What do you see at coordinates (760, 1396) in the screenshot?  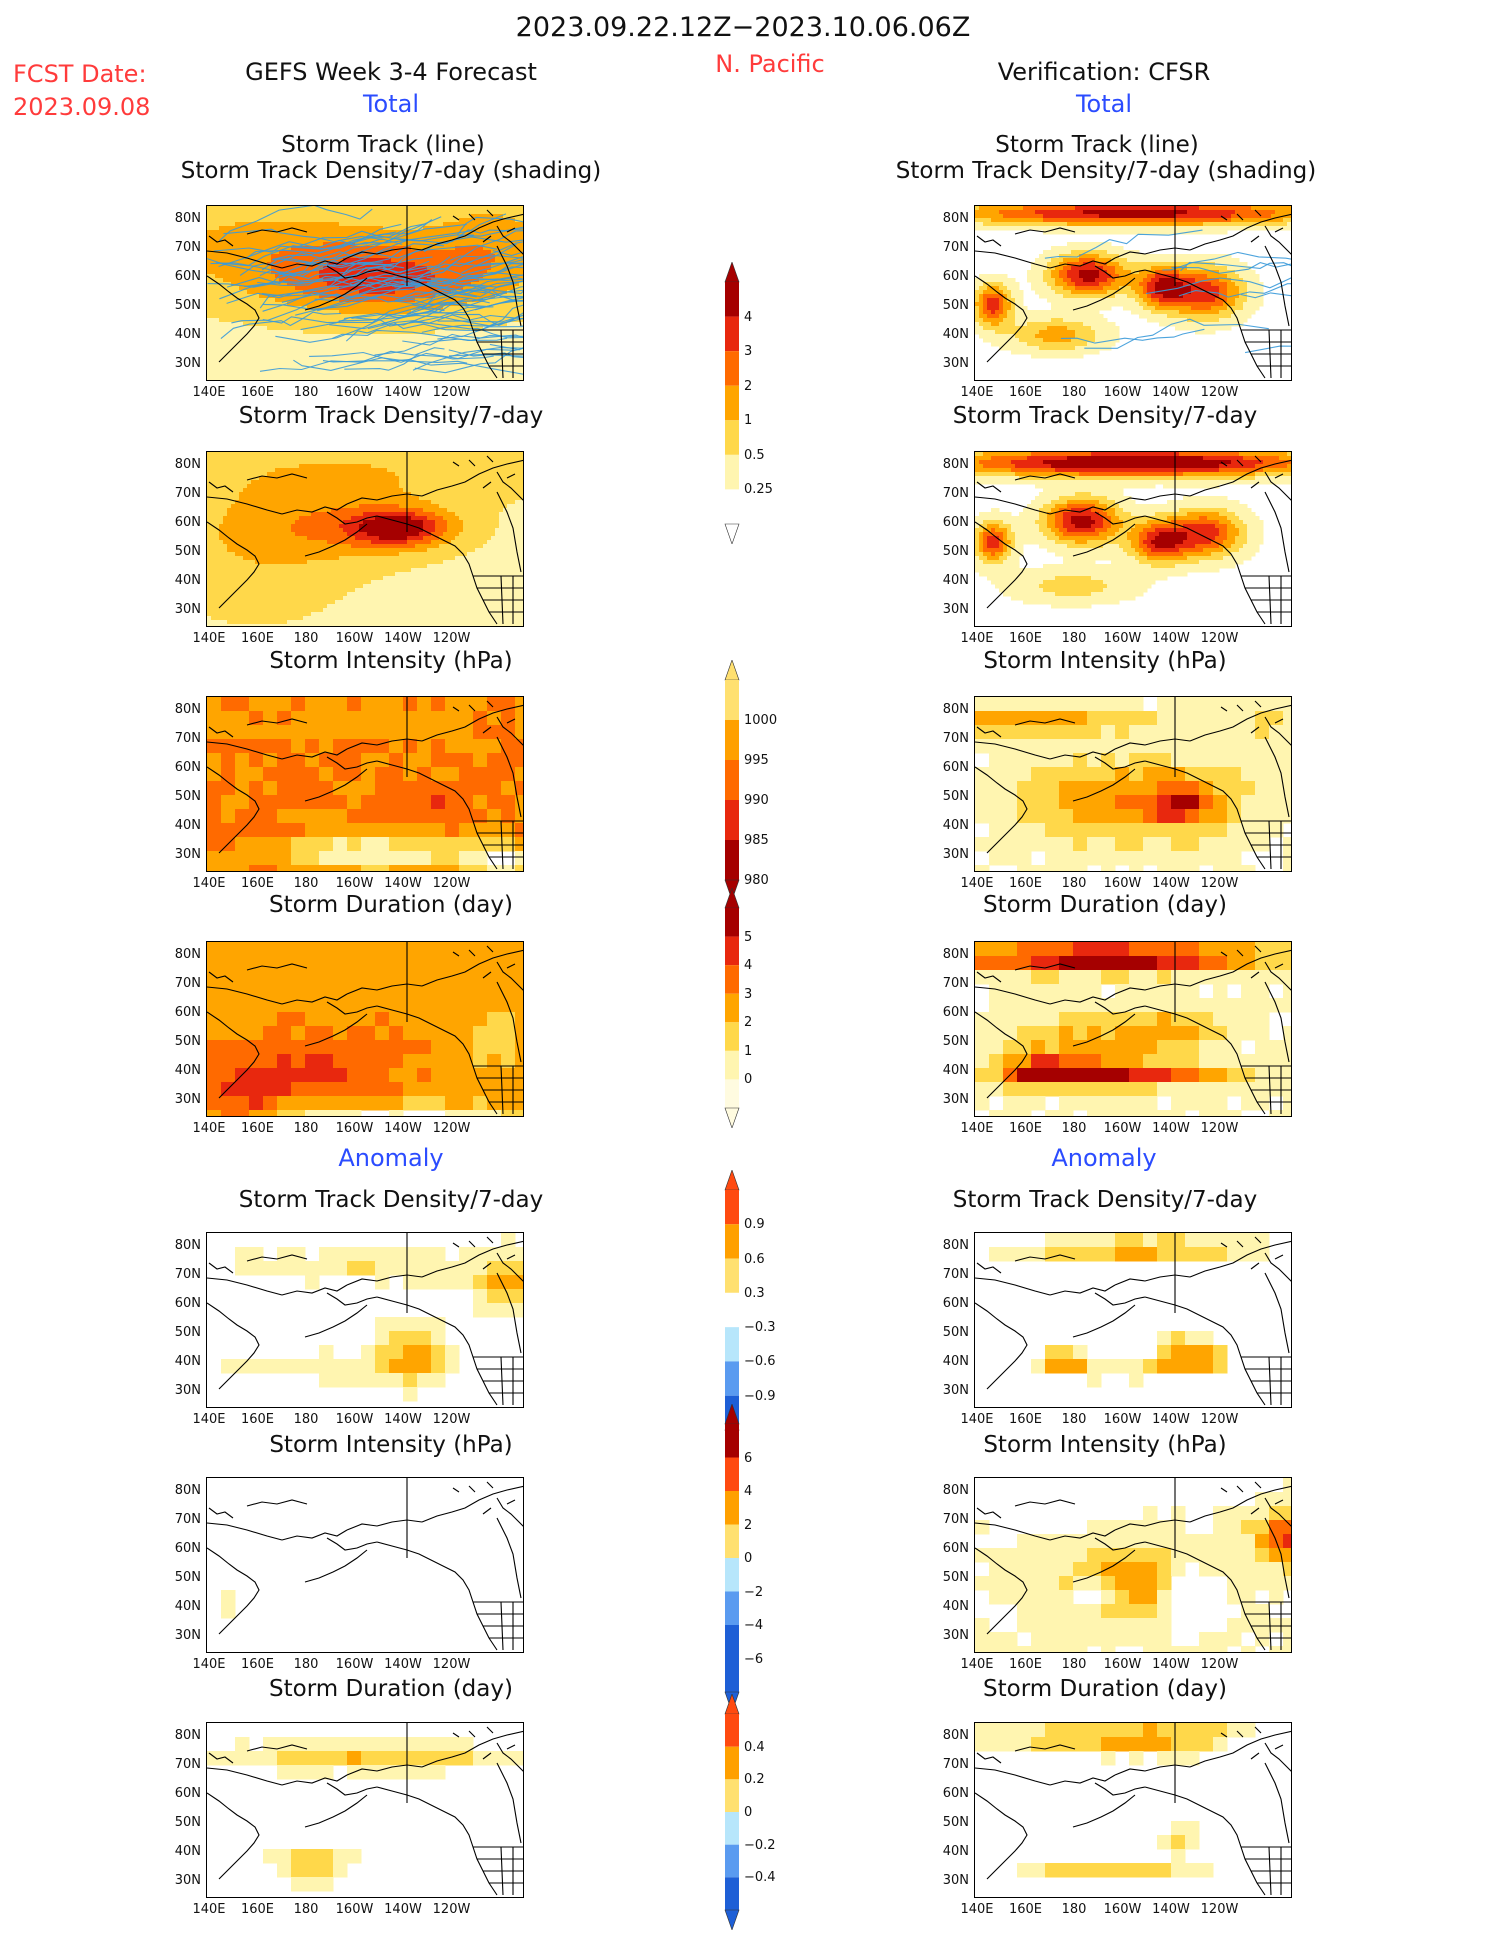 I see `colorbar-tick-label: −0.9` at bounding box center [760, 1396].